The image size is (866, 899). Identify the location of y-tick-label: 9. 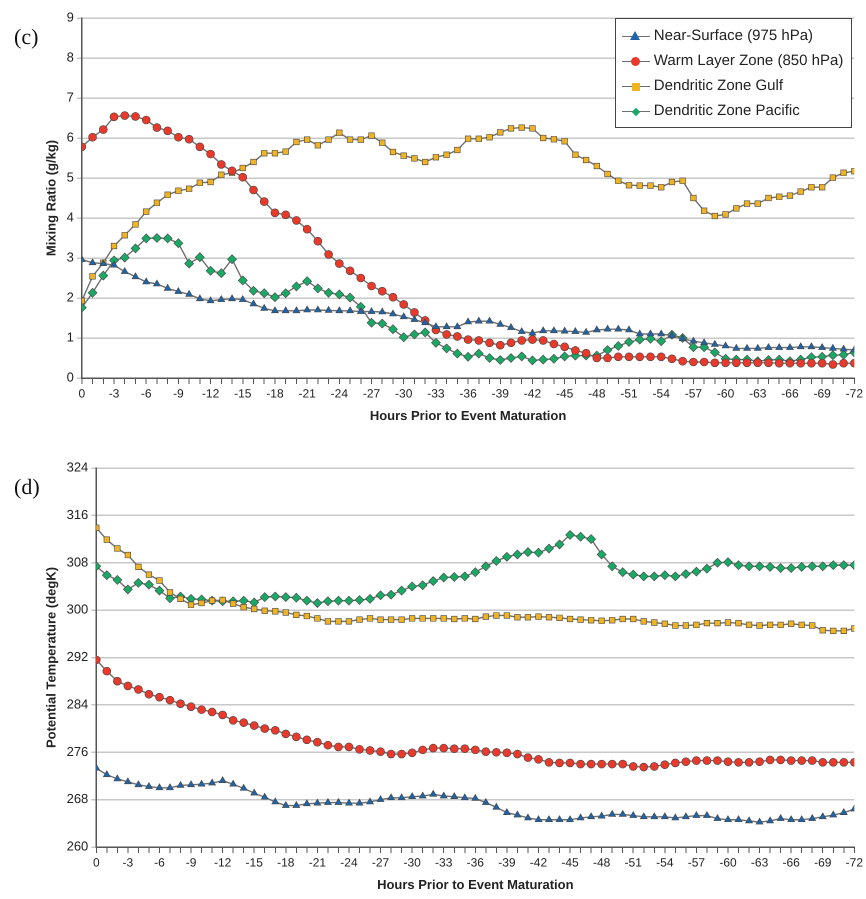
(70, 17).